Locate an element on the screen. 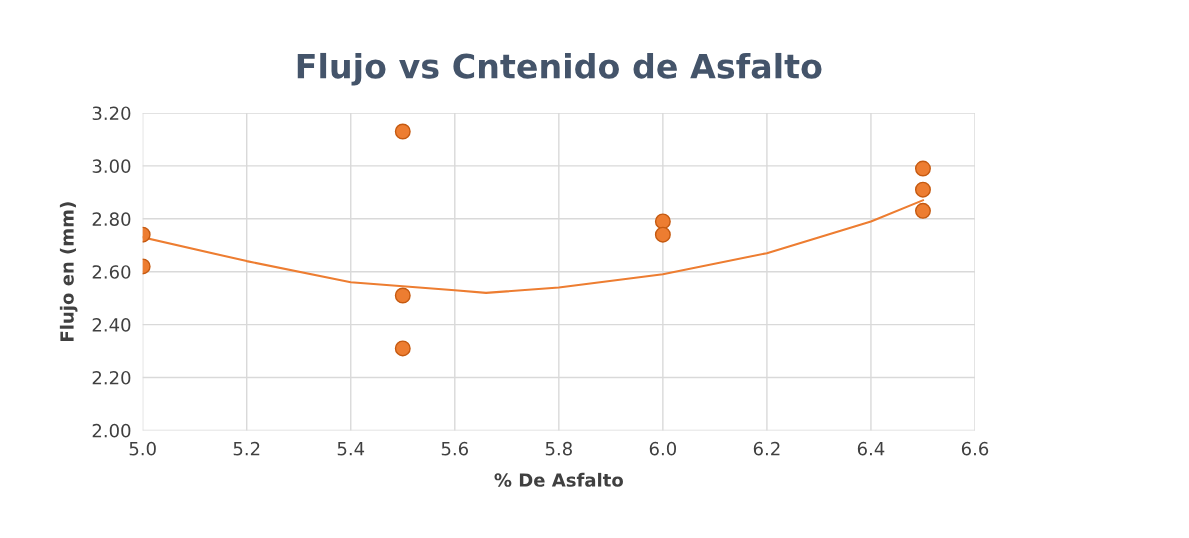 The width and height of the screenshot is (1189, 538). y-tick-label: 2.40 is located at coordinates (111, 325).